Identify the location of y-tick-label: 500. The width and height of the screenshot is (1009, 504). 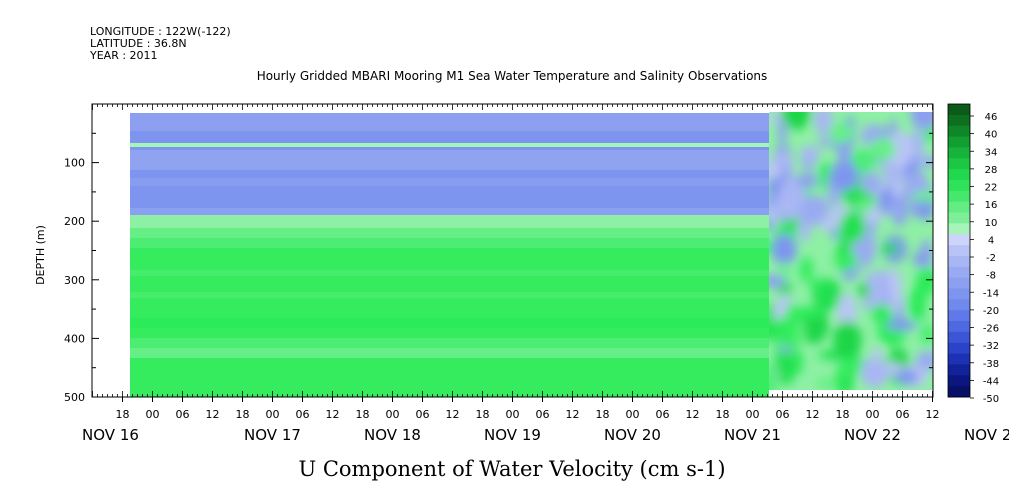
(74, 397).